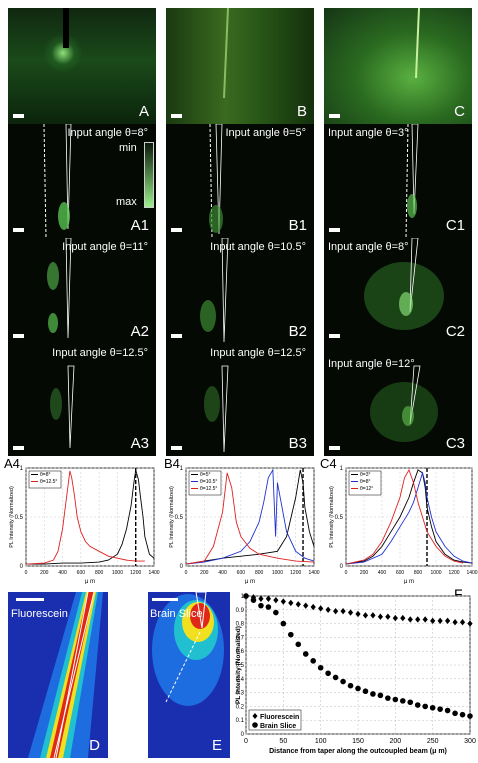  What do you see at coordinates (258, 247) in the screenshot?
I see `input-angle: Input angle θ=10.5°` at bounding box center [258, 247].